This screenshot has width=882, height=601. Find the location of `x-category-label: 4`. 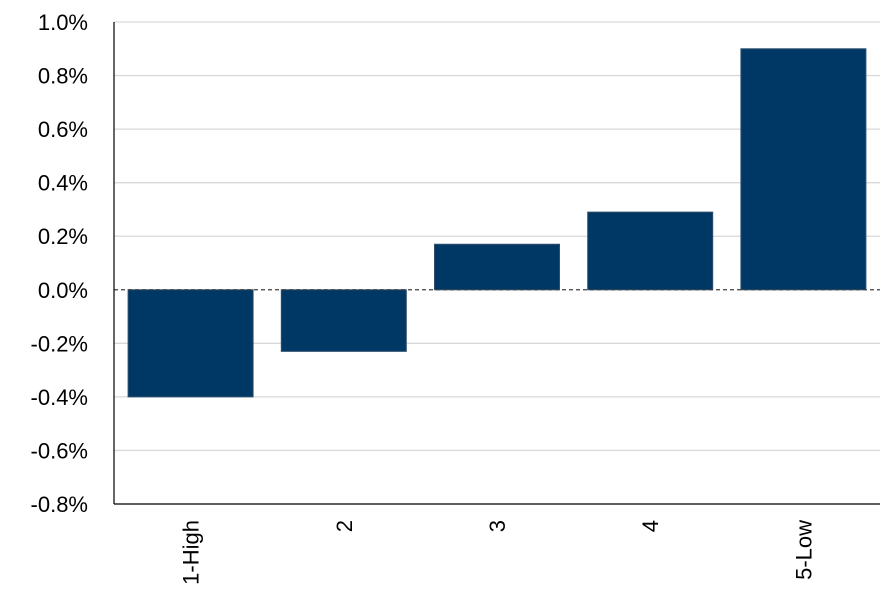

x-category-label: 4 is located at coordinates (650, 526).